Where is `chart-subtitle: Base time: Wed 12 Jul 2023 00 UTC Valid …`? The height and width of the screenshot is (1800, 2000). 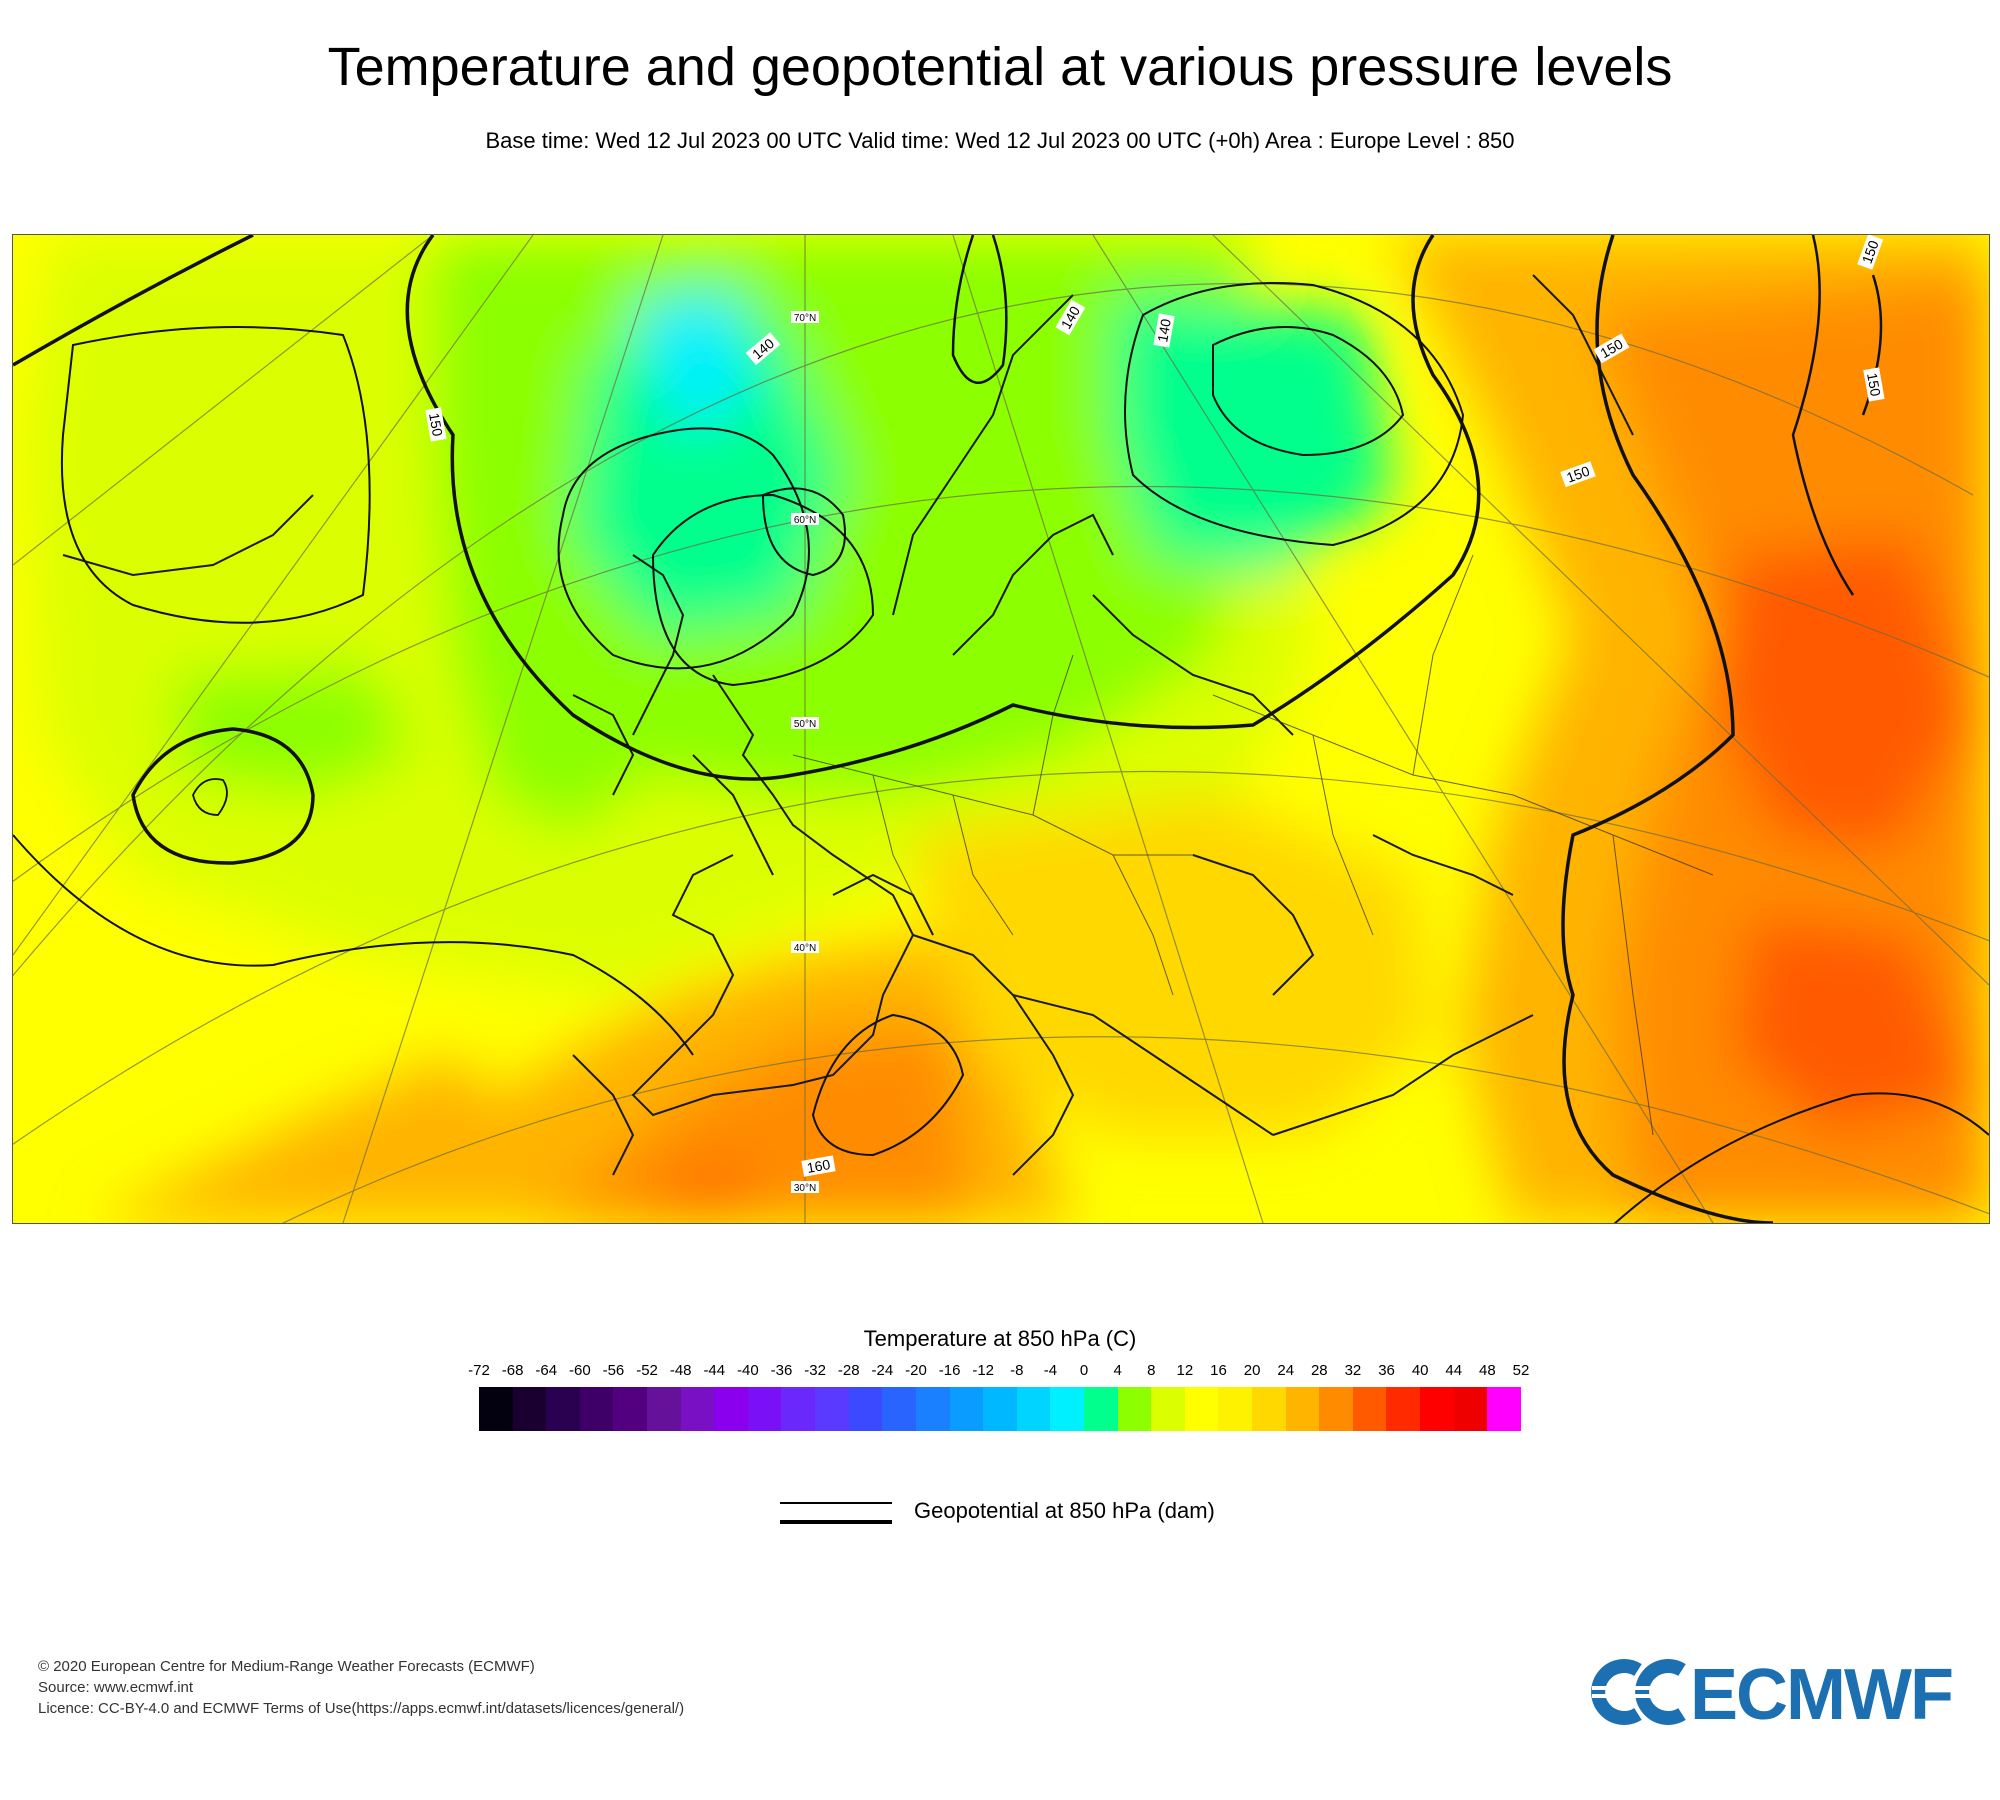
chart-subtitle: Base time: Wed 12 Jul 2023 00 UTC Valid … is located at coordinates (1000, 140).